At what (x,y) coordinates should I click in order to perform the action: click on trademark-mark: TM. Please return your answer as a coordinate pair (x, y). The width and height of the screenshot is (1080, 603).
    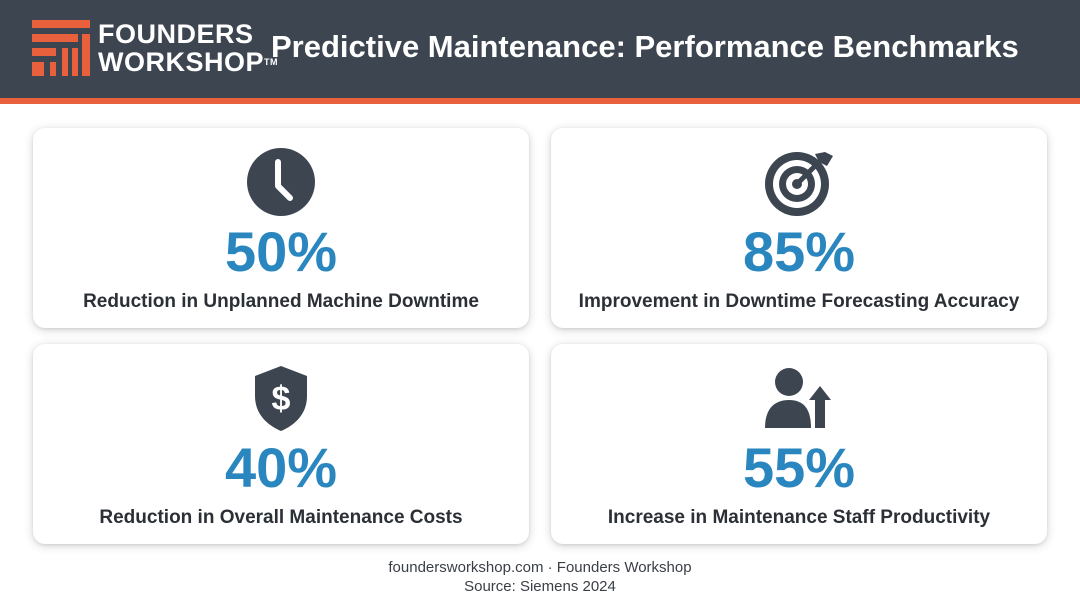
    Looking at the image, I should click on (271, 62).